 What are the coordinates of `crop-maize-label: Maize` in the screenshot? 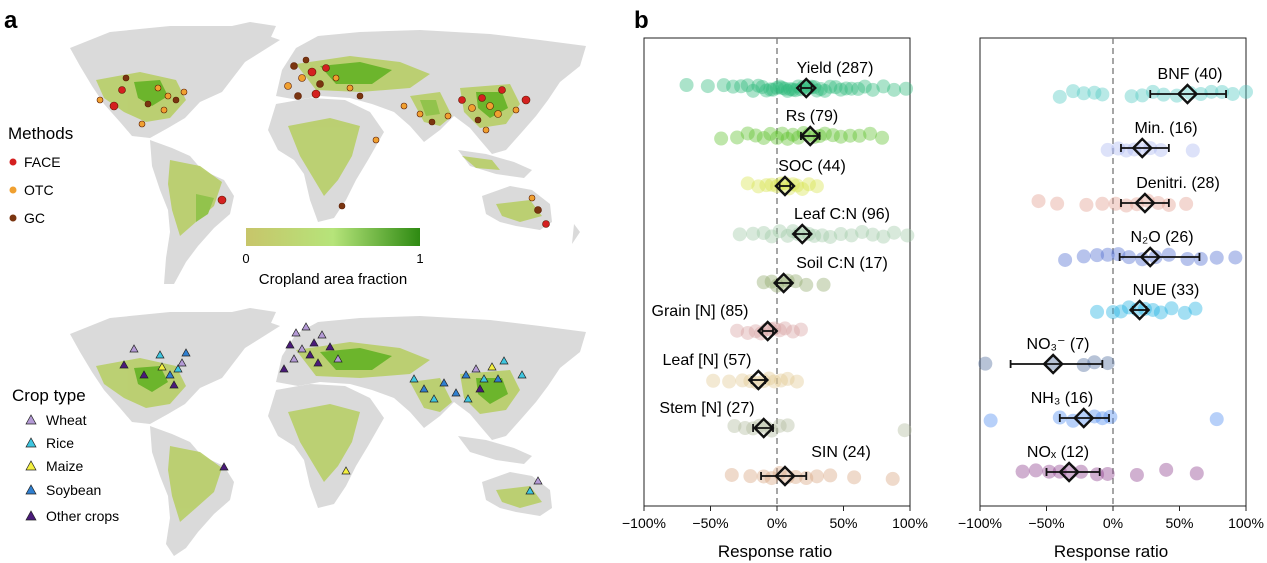 It's located at (65, 466).